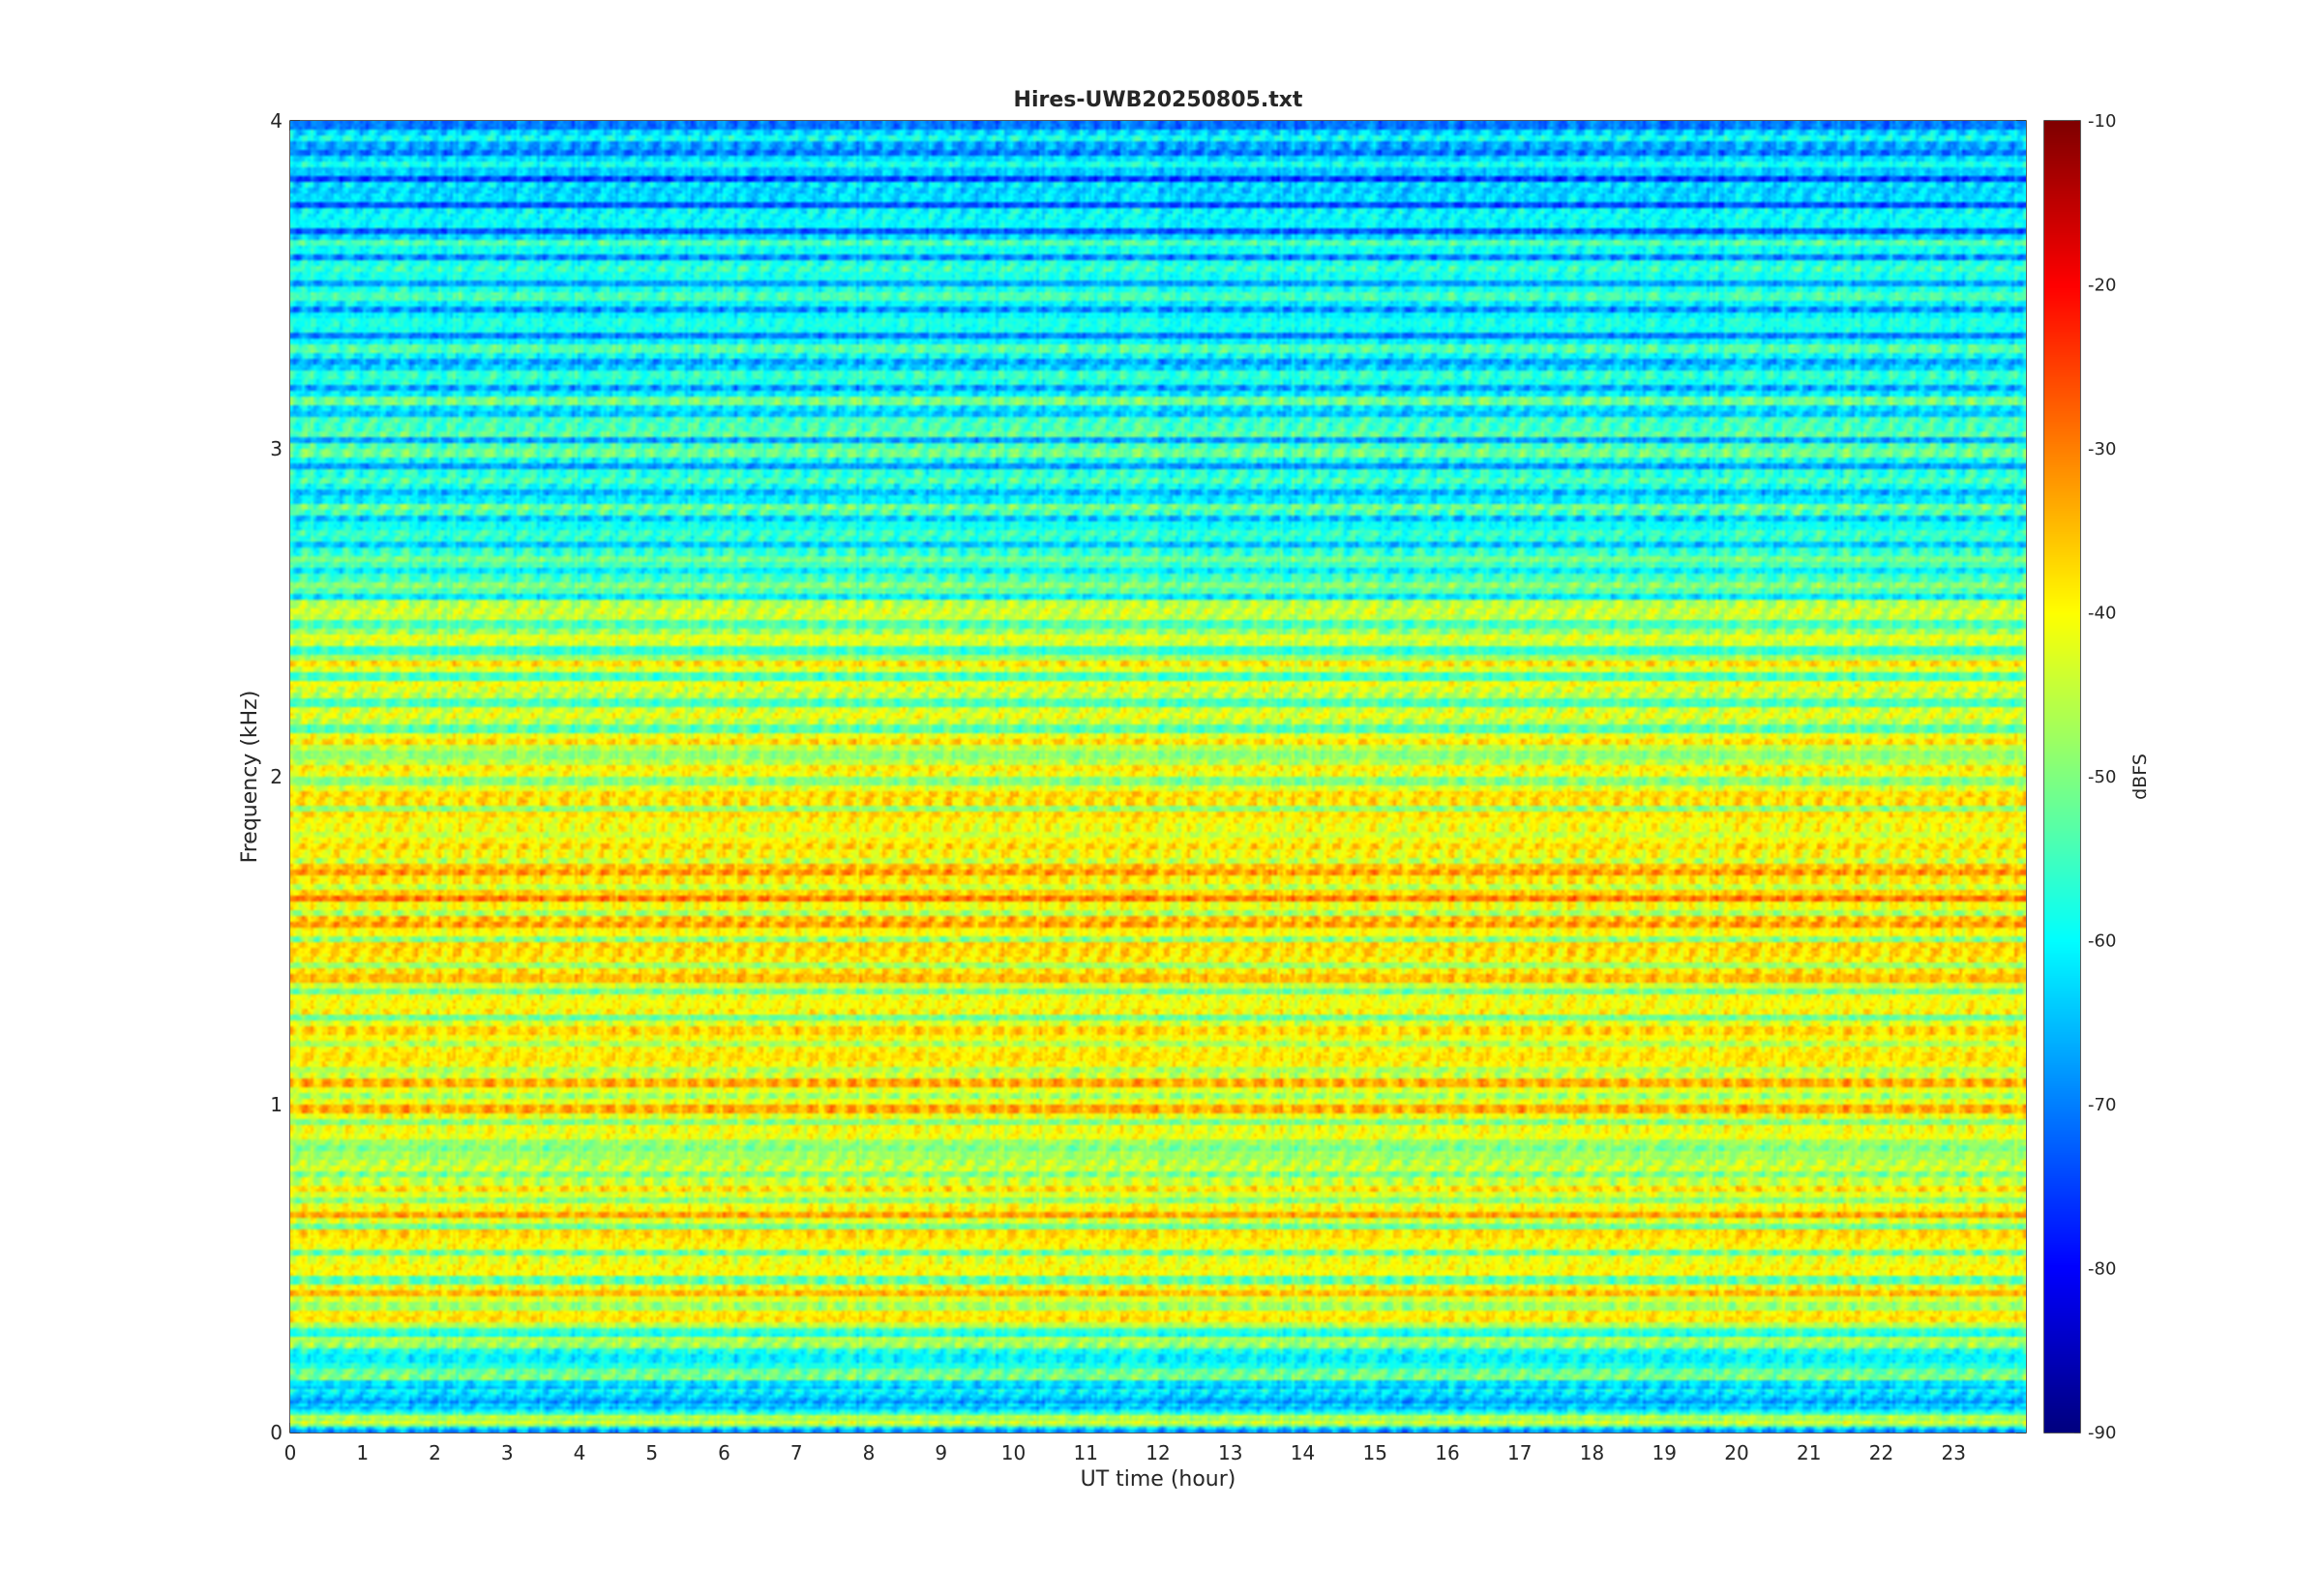 Image resolution: width=2322 pixels, height=1596 pixels. I want to click on y-axis-label: Frequency (kHz), so click(250, 777).